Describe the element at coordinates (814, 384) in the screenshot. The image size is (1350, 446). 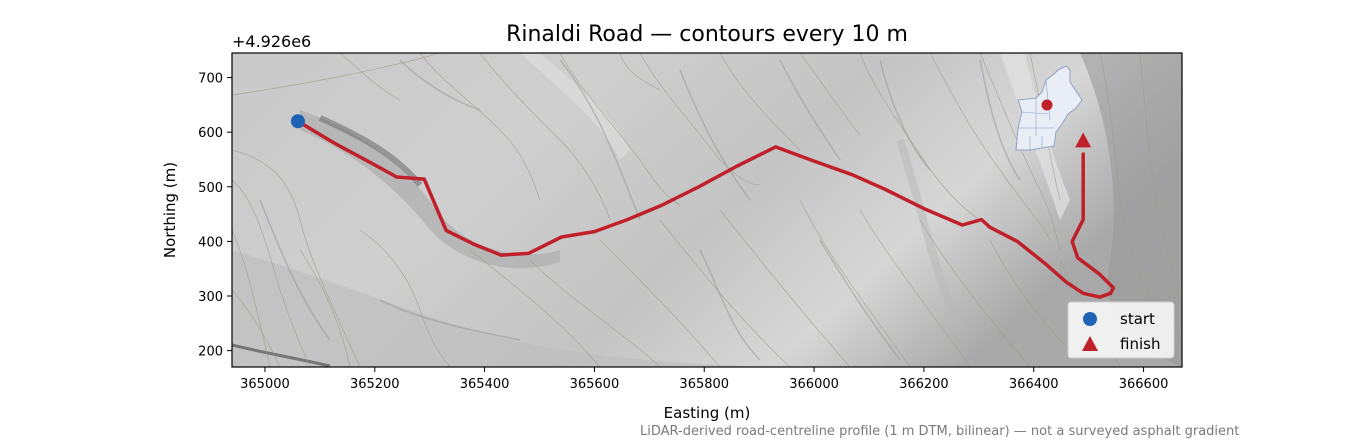
I see `x-tick-label: 366000` at that location.